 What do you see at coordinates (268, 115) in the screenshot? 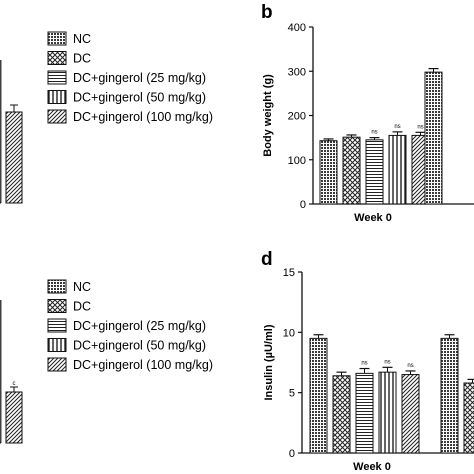
I see `y-axis-label: Body weight (g)` at bounding box center [268, 115].